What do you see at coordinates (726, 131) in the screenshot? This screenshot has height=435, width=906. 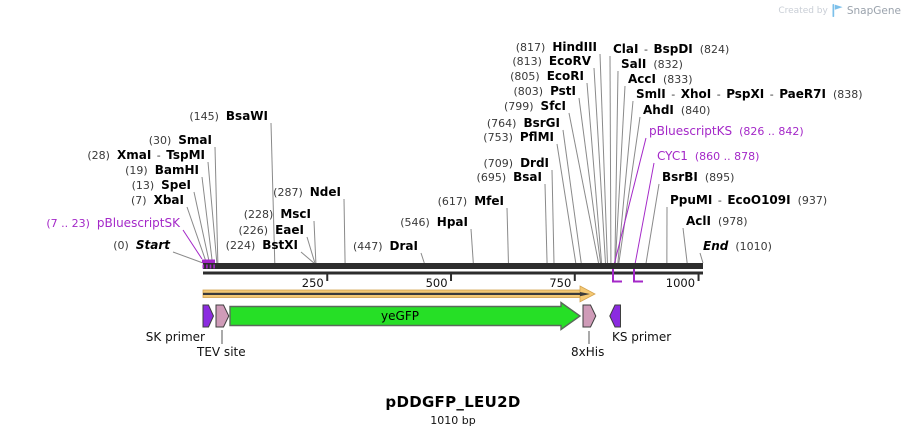 I see `feature-label-pbluescriptks: pBluescriptKS (826 .. 842)` at bounding box center [726, 131].